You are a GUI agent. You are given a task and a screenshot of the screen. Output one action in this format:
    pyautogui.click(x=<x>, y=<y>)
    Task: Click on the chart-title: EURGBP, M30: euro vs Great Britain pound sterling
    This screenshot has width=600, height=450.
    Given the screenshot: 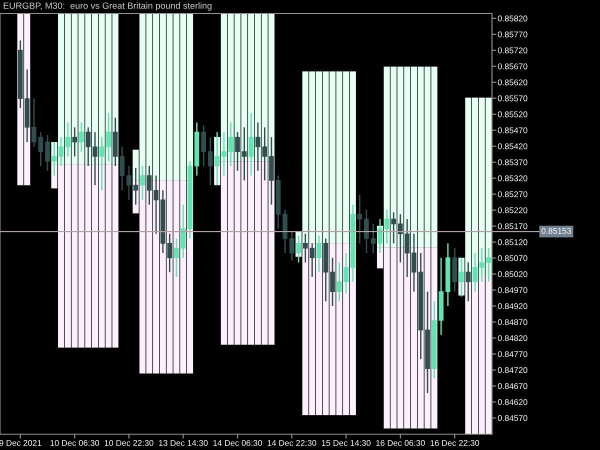 What is the action you would take?
    pyautogui.click(x=108, y=6)
    